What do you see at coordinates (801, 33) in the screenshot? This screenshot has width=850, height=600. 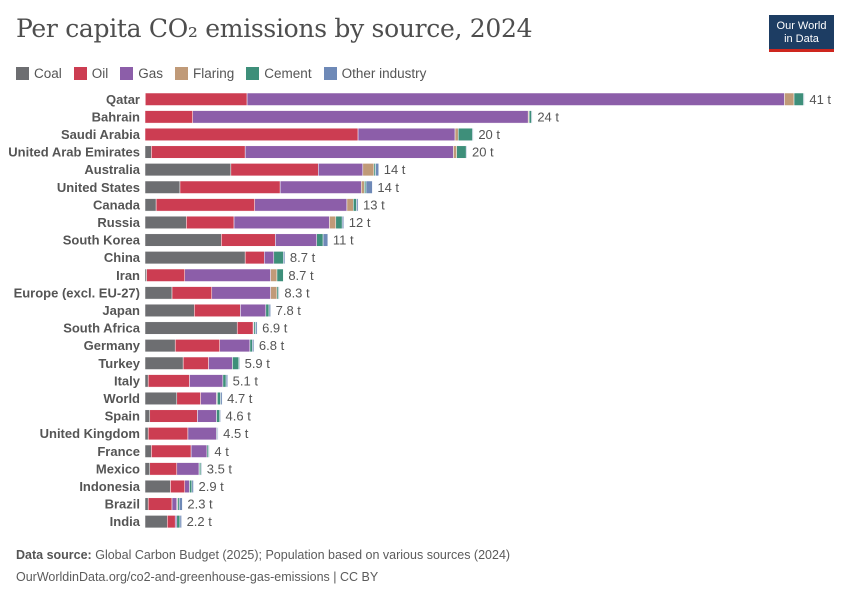 I see `owid-logo: Our World in Data` at bounding box center [801, 33].